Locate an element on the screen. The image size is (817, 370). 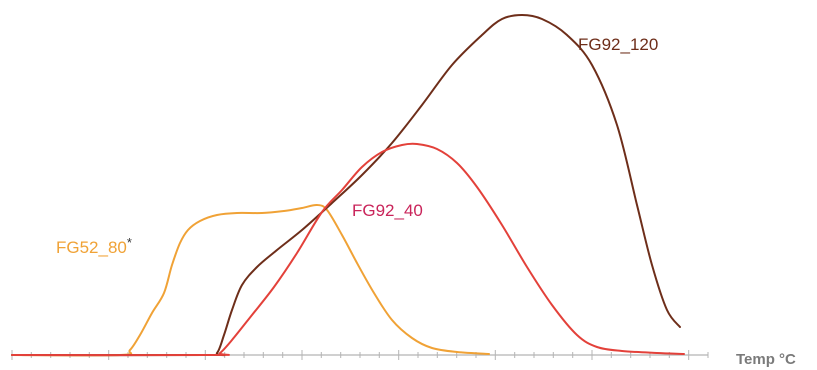
series-label-fg52-80: FG52_80* is located at coordinates (94, 246).